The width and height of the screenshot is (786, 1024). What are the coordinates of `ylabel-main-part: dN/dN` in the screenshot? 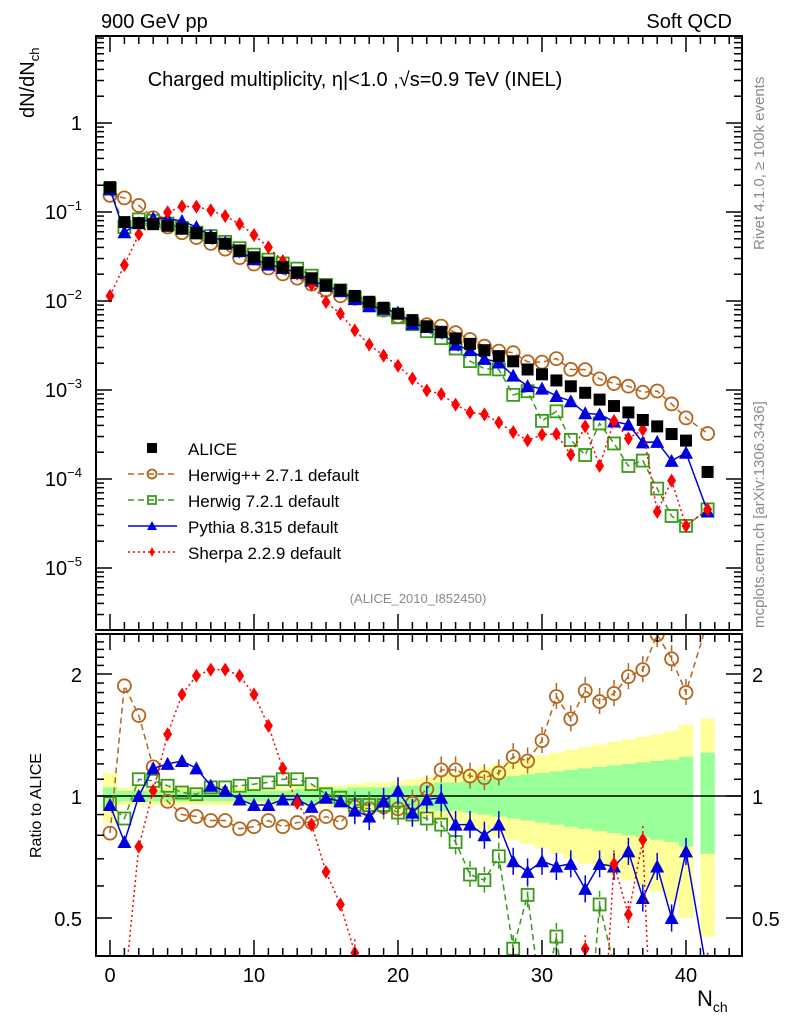 It's located at (28, 89).